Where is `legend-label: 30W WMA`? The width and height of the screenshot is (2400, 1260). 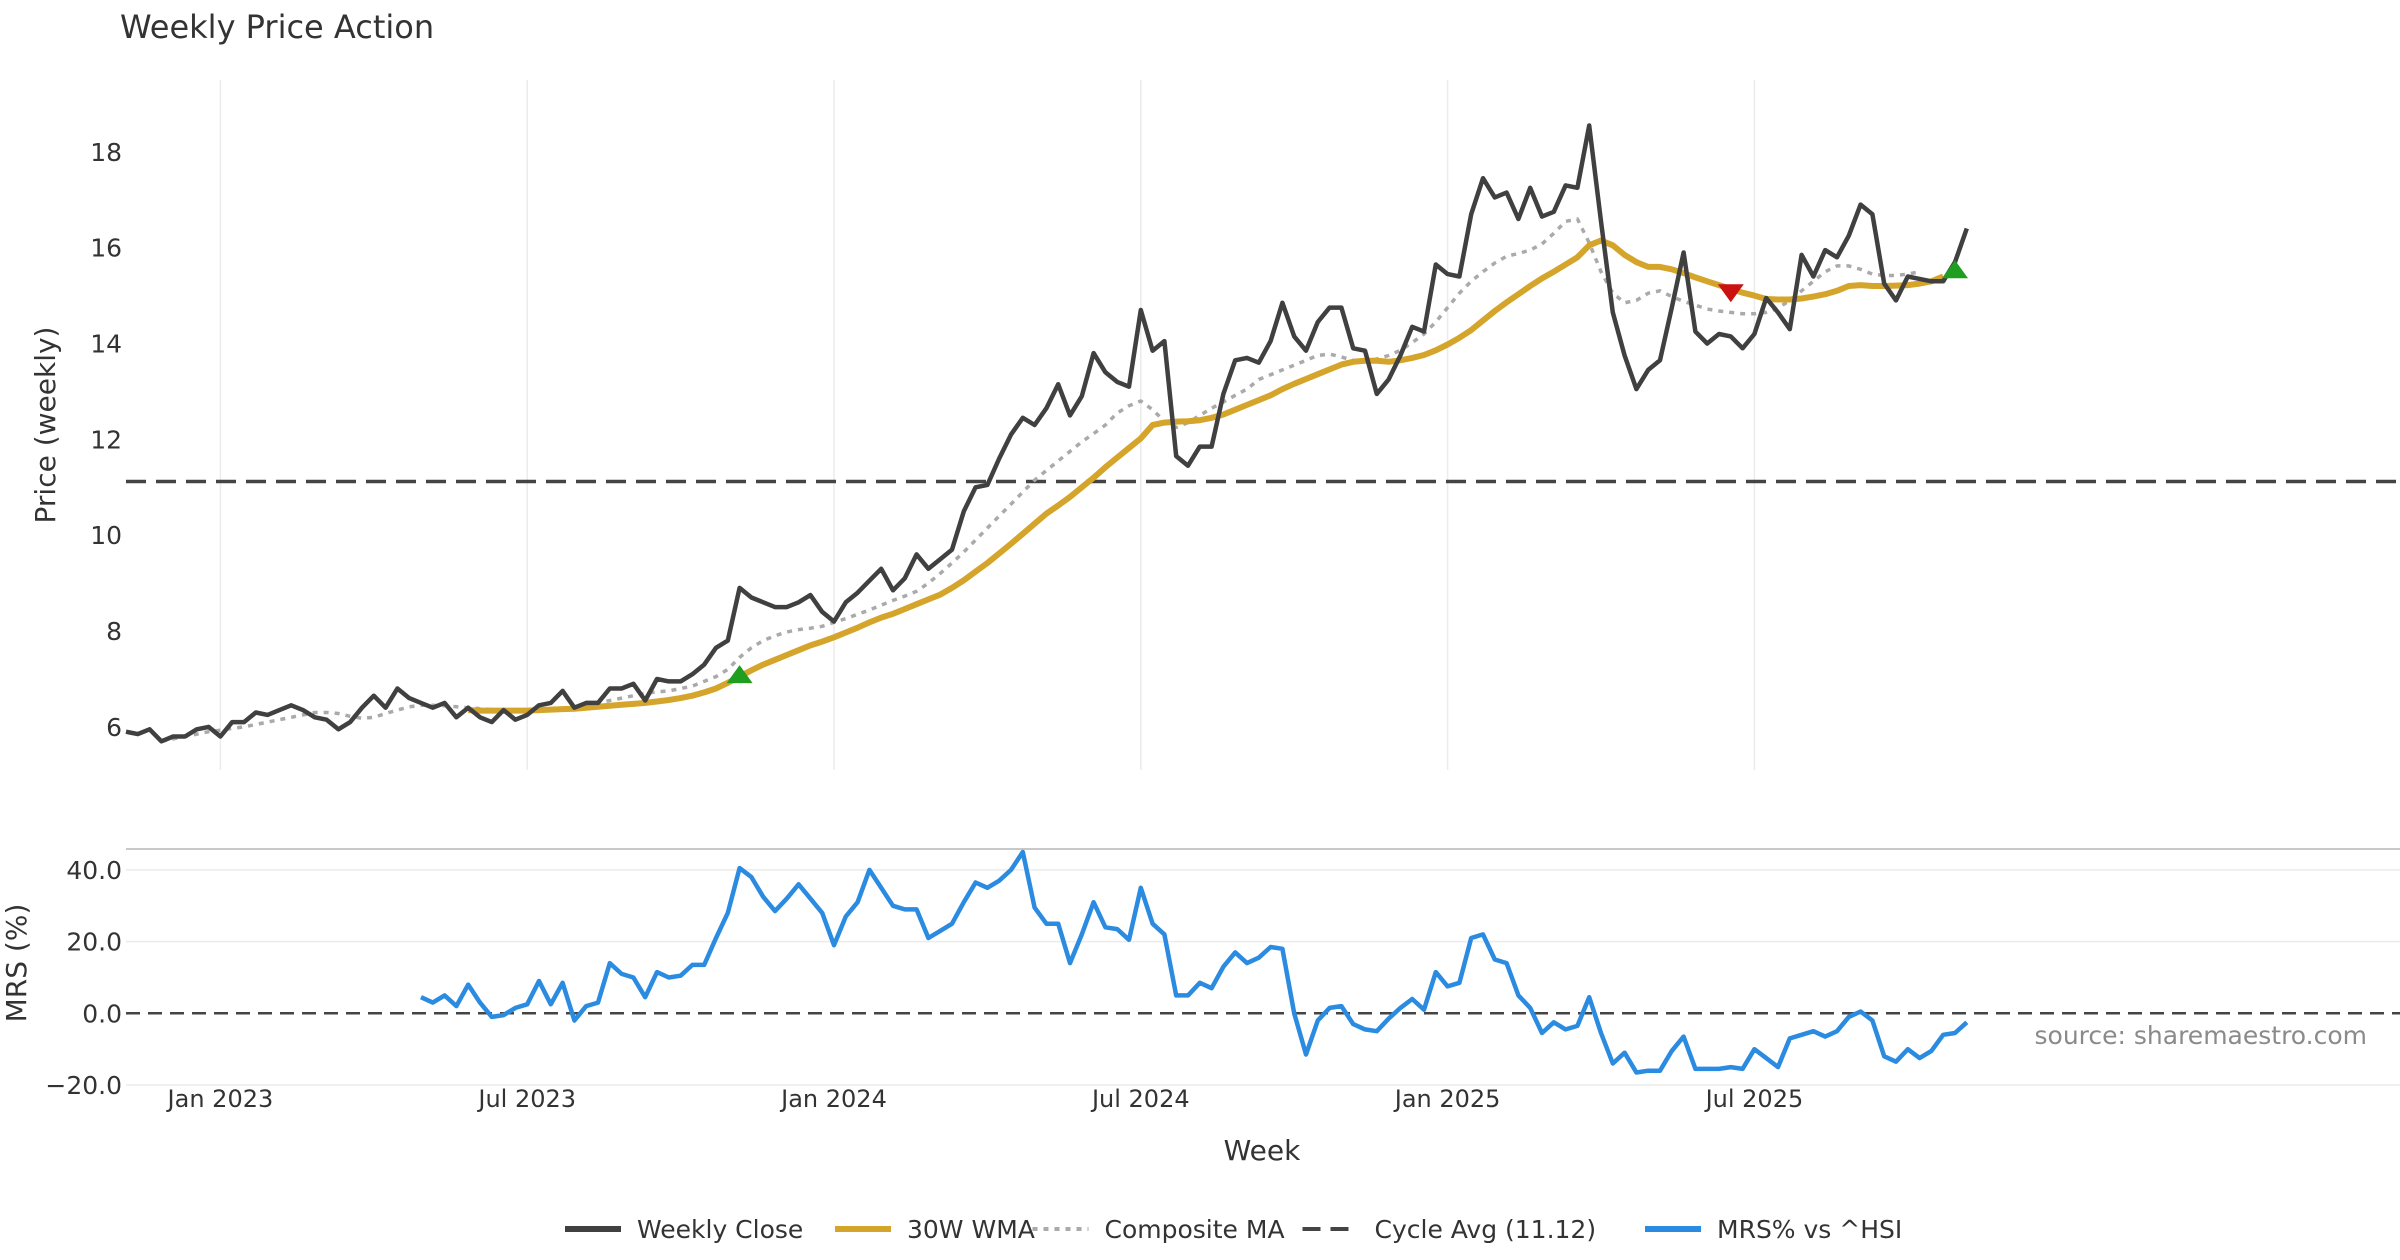
legend-label: 30W WMA is located at coordinates (971, 1229).